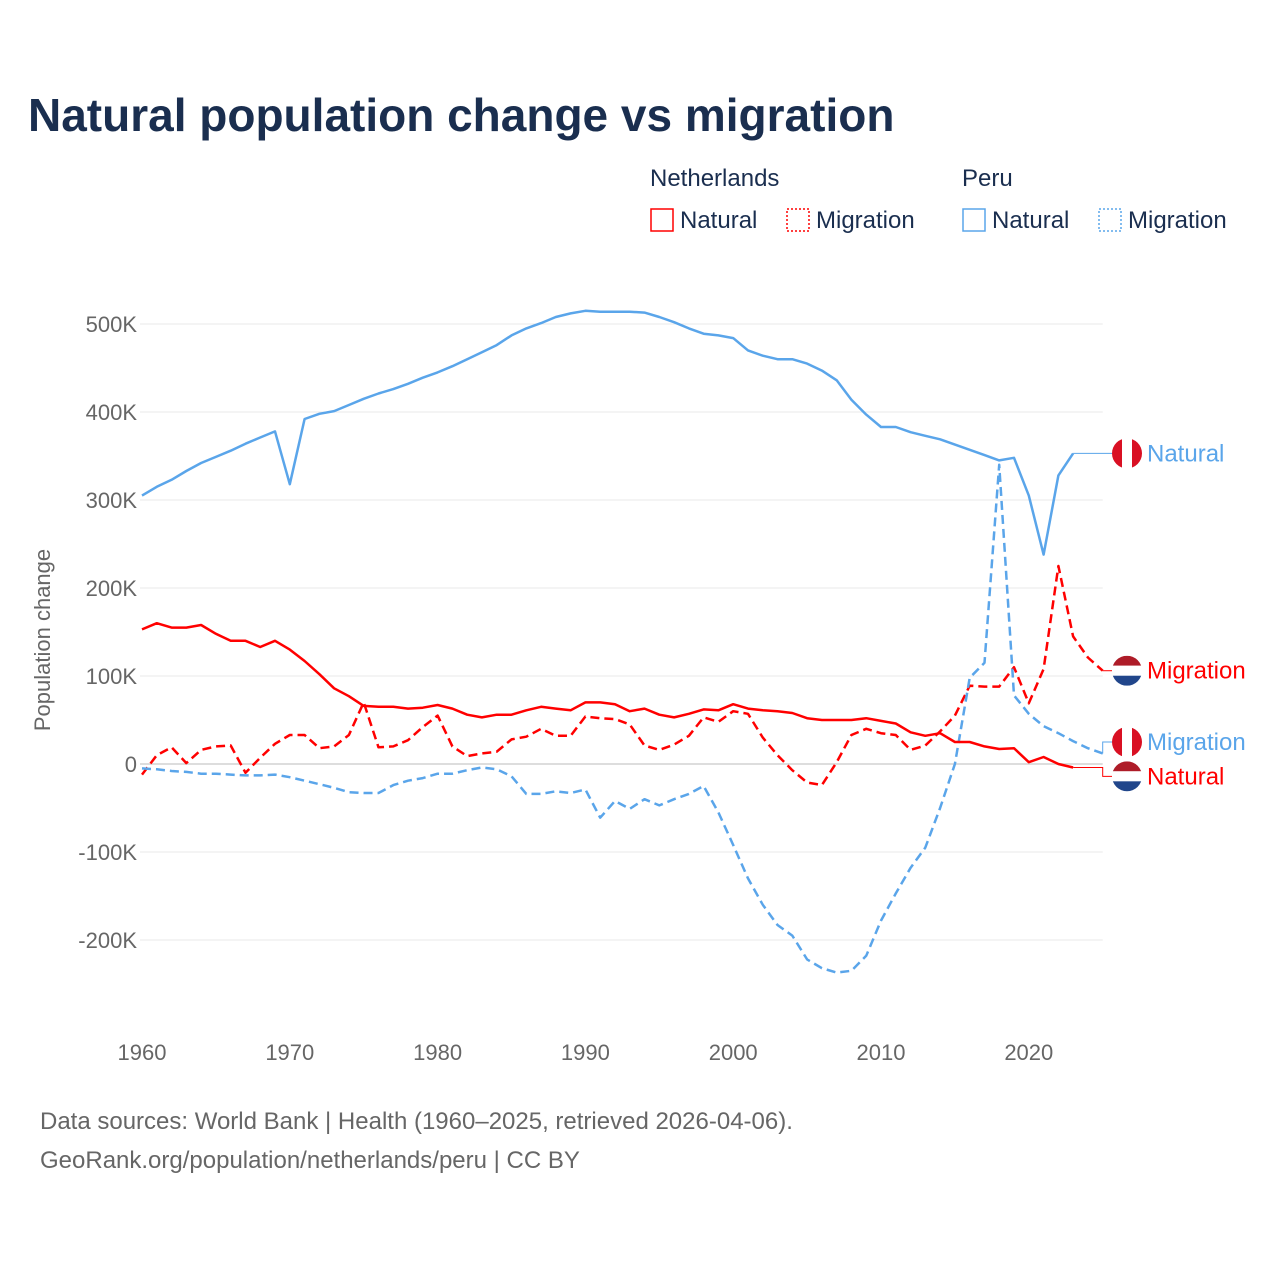 Image resolution: width=1280 pixels, height=1280 pixels. Describe the element at coordinates (607, 695) in the screenshot. I see `netherlands-natural-line` at that location.